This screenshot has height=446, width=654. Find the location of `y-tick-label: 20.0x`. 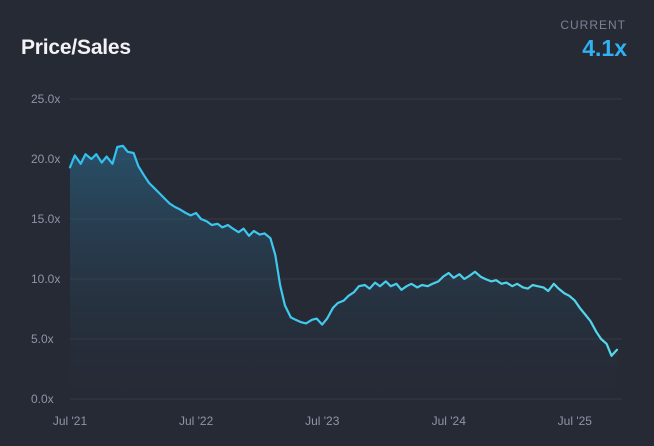

y-tick-label: 20.0x is located at coordinates (45, 159).